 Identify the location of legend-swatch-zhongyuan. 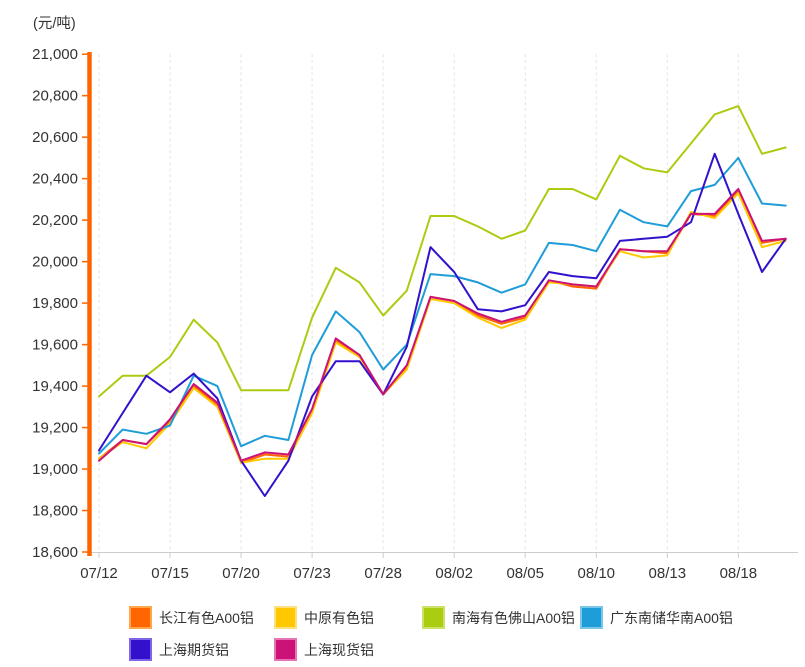
(285, 617).